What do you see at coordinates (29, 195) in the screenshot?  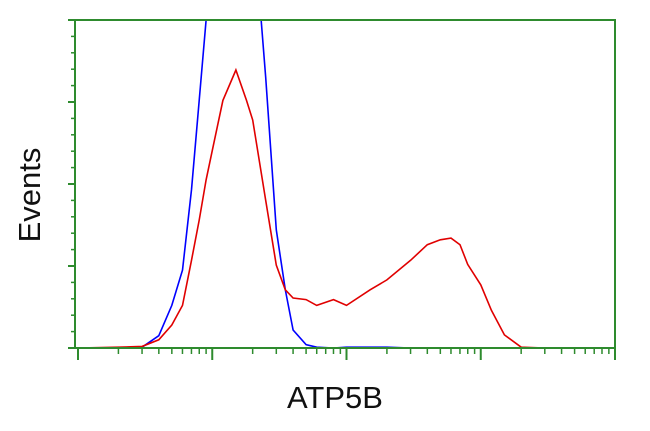 I see `y-axis-label: Events` at bounding box center [29, 195].